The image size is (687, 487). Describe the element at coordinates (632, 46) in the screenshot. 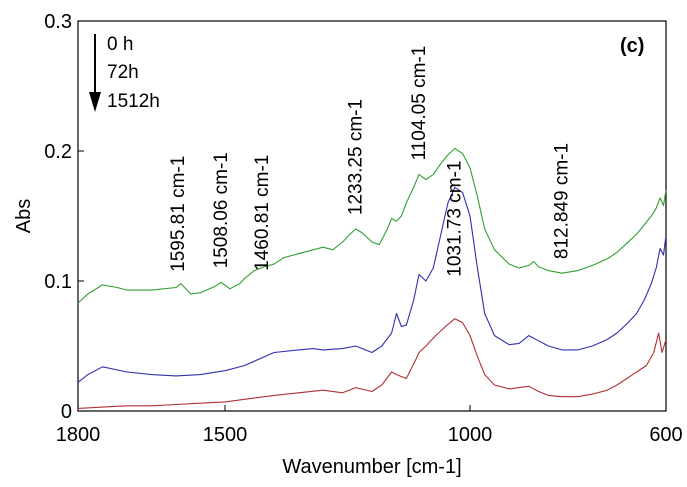

I see `panel-label: (c)` at that location.